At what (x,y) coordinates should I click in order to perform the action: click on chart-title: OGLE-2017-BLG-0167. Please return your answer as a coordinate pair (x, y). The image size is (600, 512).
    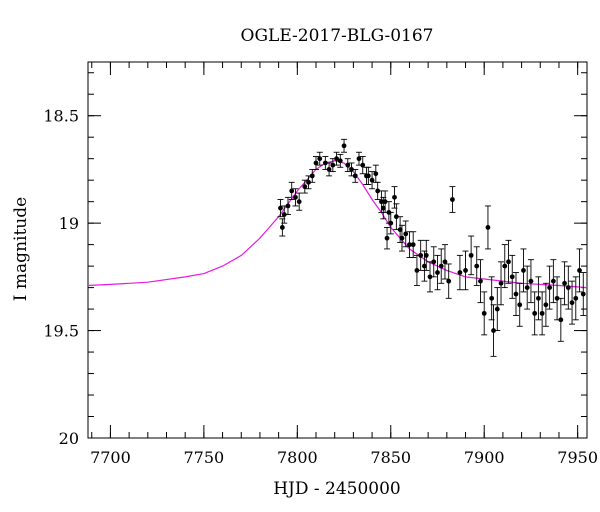
    Looking at the image, I should click on (337, 36).